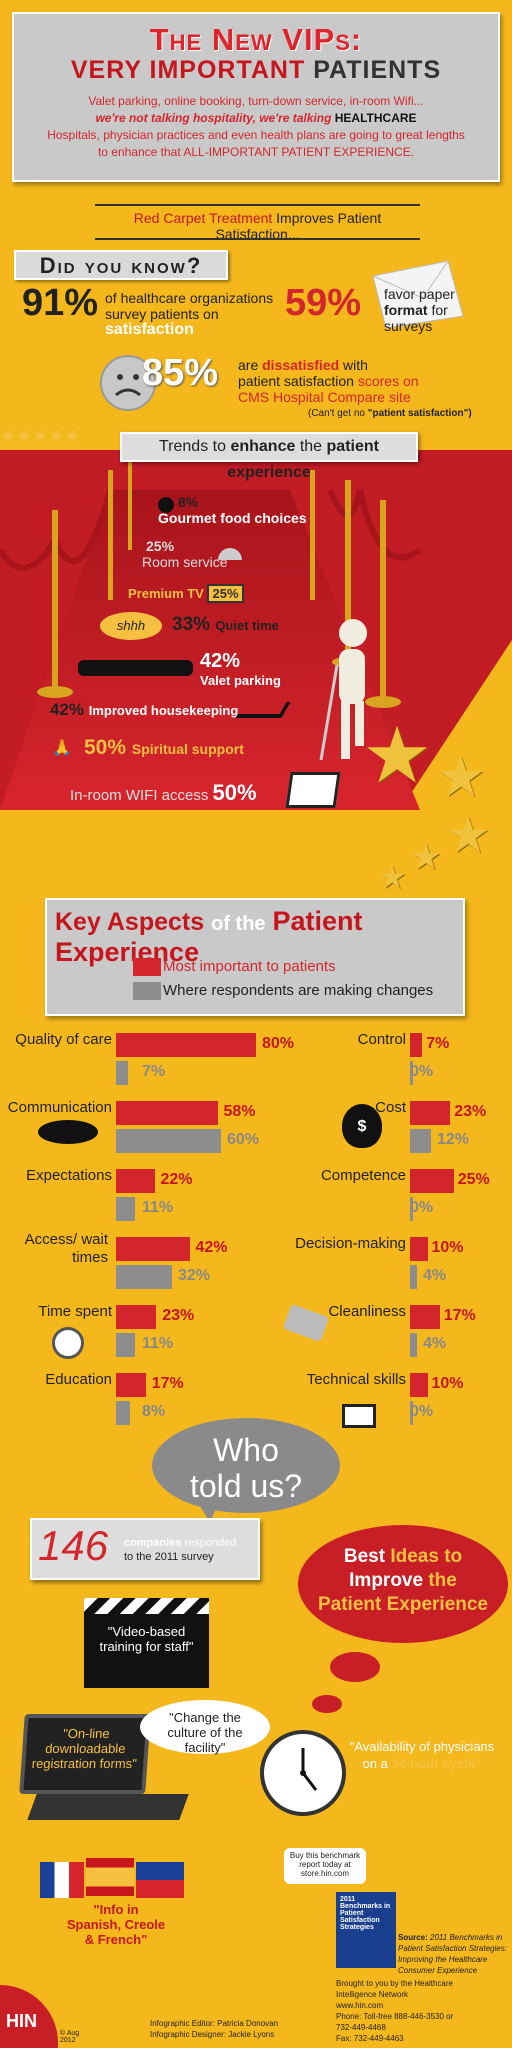 This screenshot has height=2048, width=512. I want to click on trend-tv-label: Premium TV, so click(166, 593).